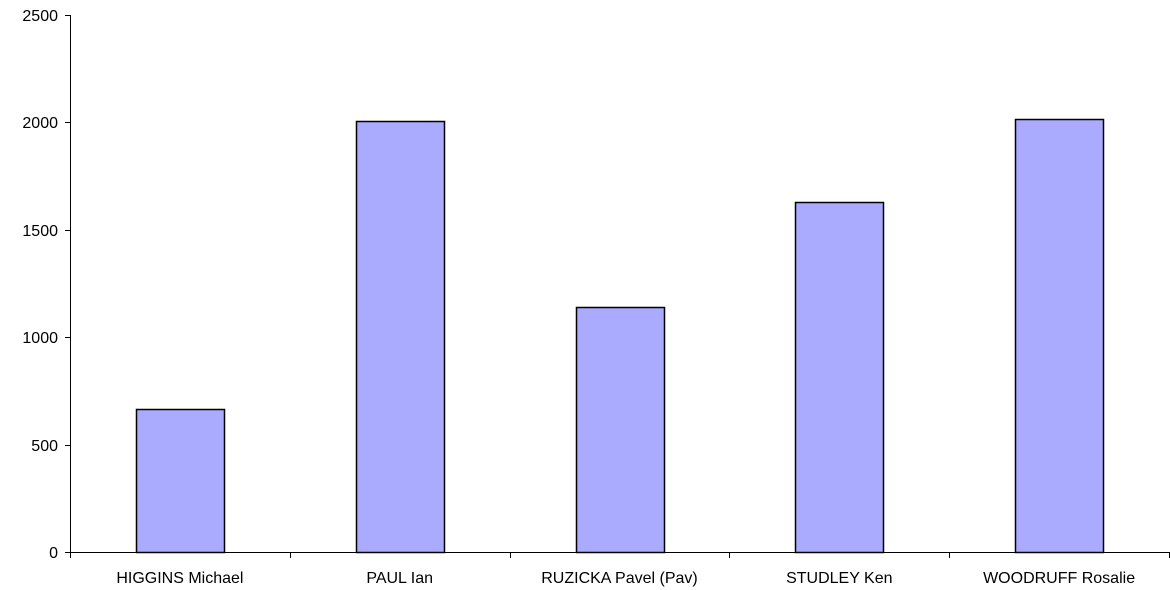 Image resolution: width=1170 pixels, height=590 pixels. Describe the element at coordinates (839, 377) in the screenshot. I see `bar-studley-ken` at that location.